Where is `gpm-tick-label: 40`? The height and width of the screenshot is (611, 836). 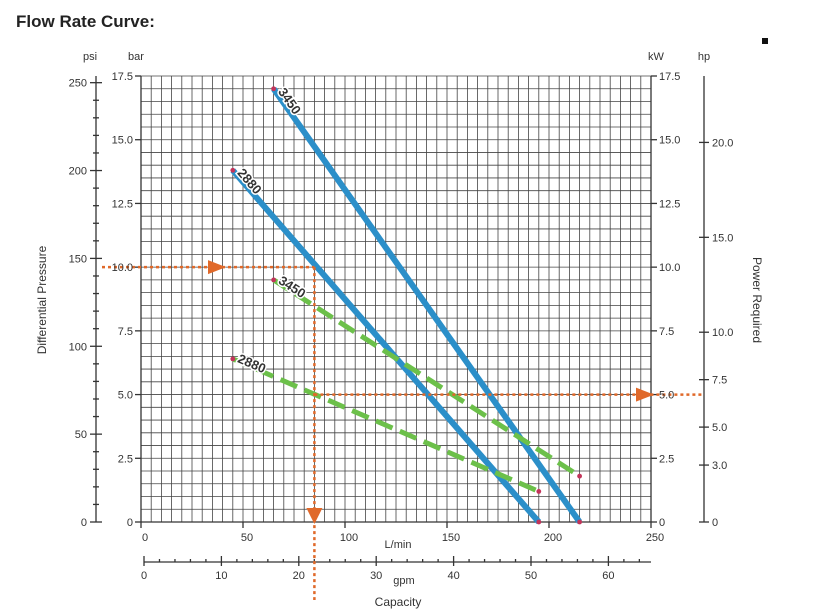
gpm-tick-label: 40 is located at coordinates (453, 576).